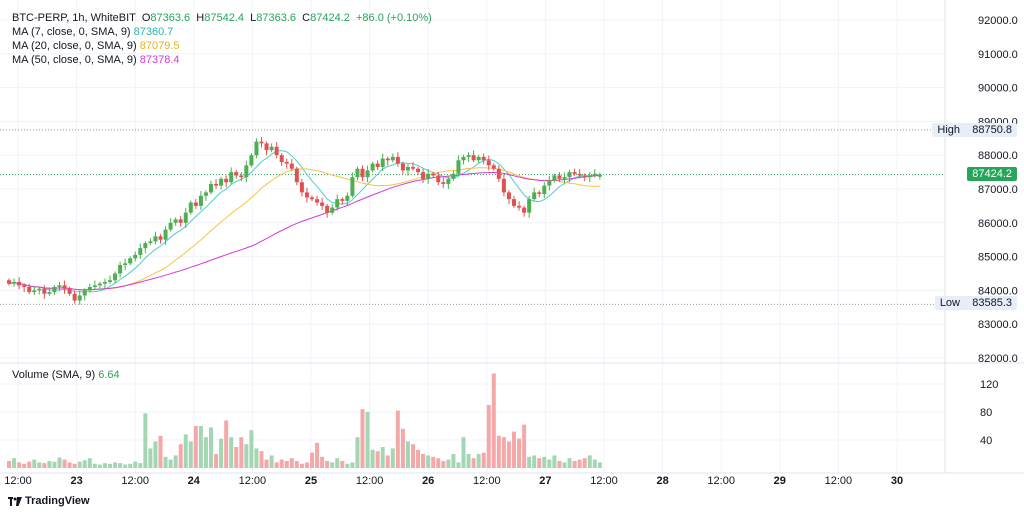 The height and width of the screenshot is (513, 1024). I want to click on price-tick-label: 83000.0, so click(998, 325).